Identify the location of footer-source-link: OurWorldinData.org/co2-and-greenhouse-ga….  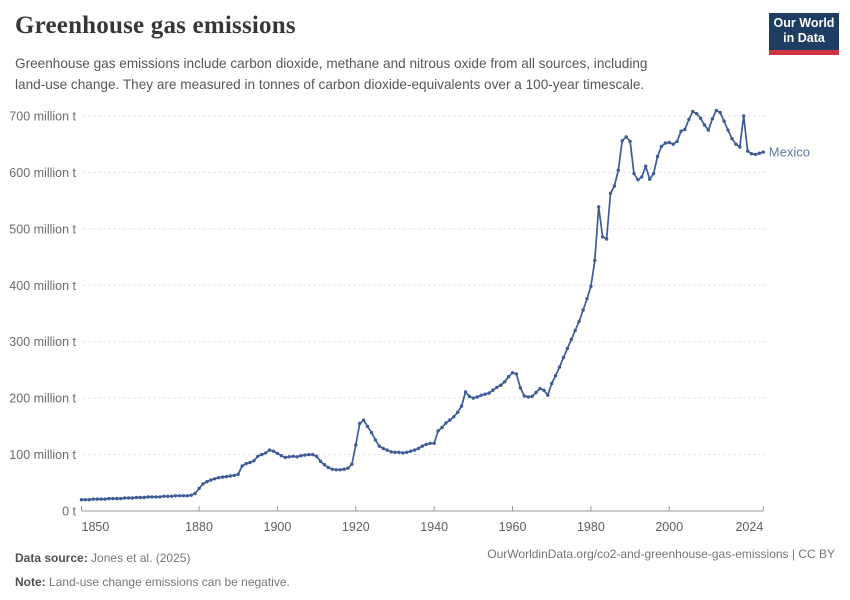
(661, 554).